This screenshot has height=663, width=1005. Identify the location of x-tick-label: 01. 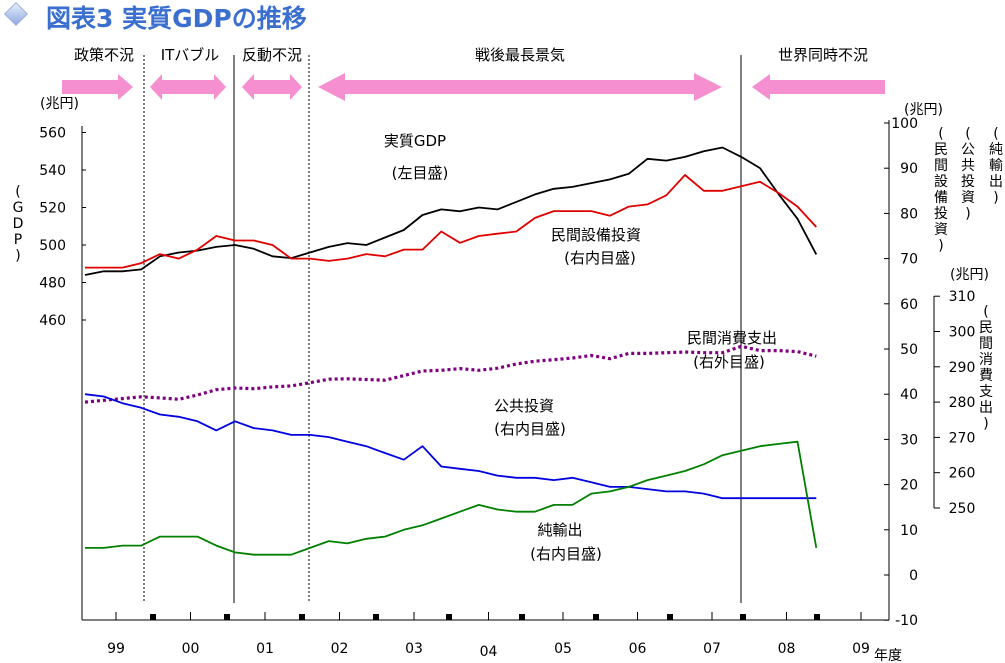
(265, 649).